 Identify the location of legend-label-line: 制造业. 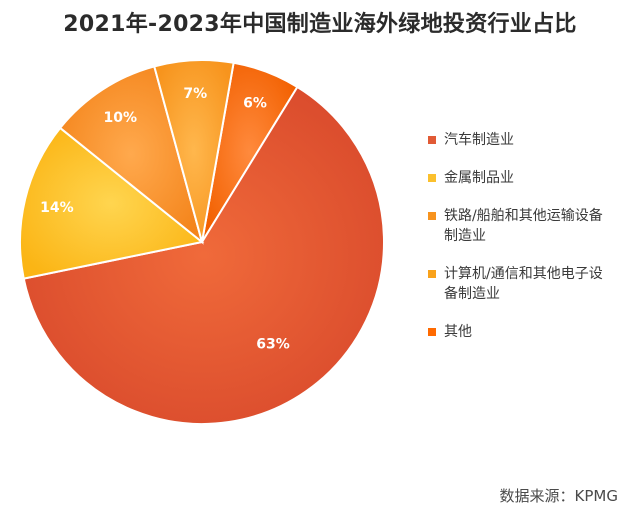
(465, 236).